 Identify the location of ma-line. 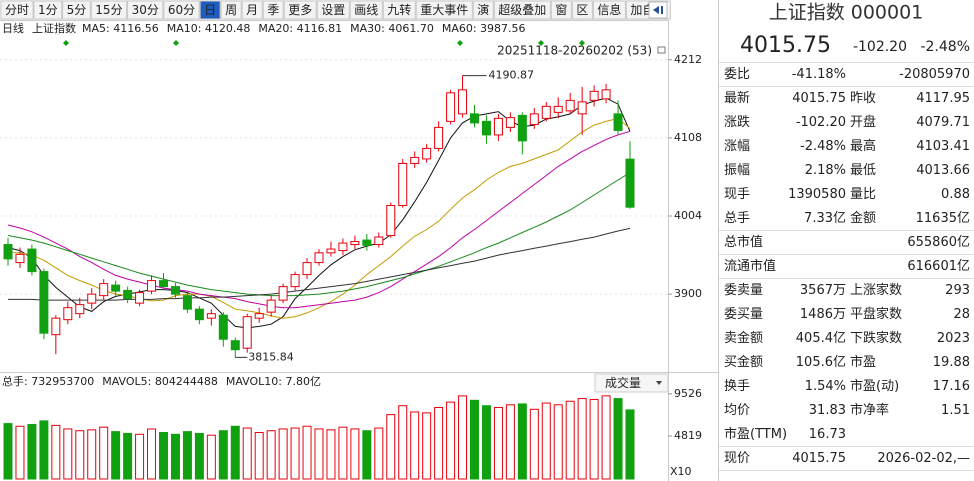
(319, 264).